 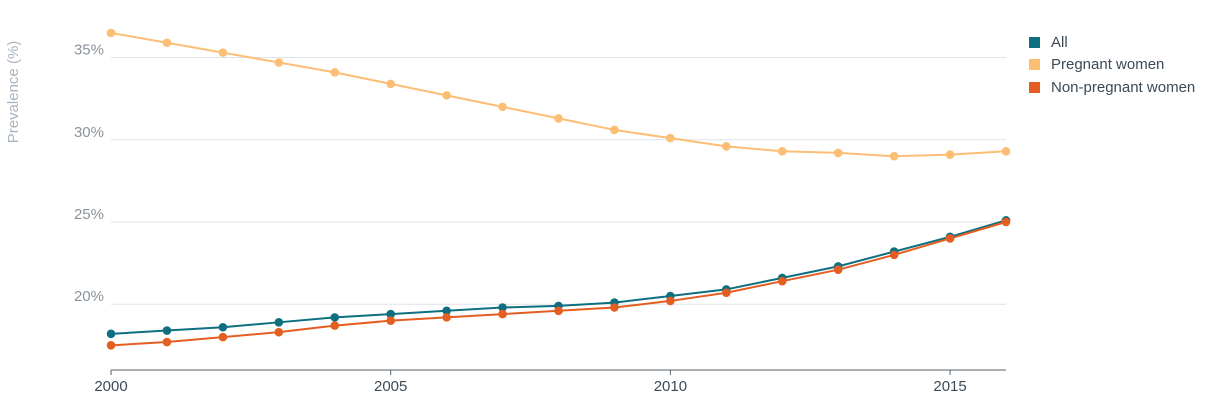 I want to click on x-tick-label: 2000, so click(x=110, y=386).